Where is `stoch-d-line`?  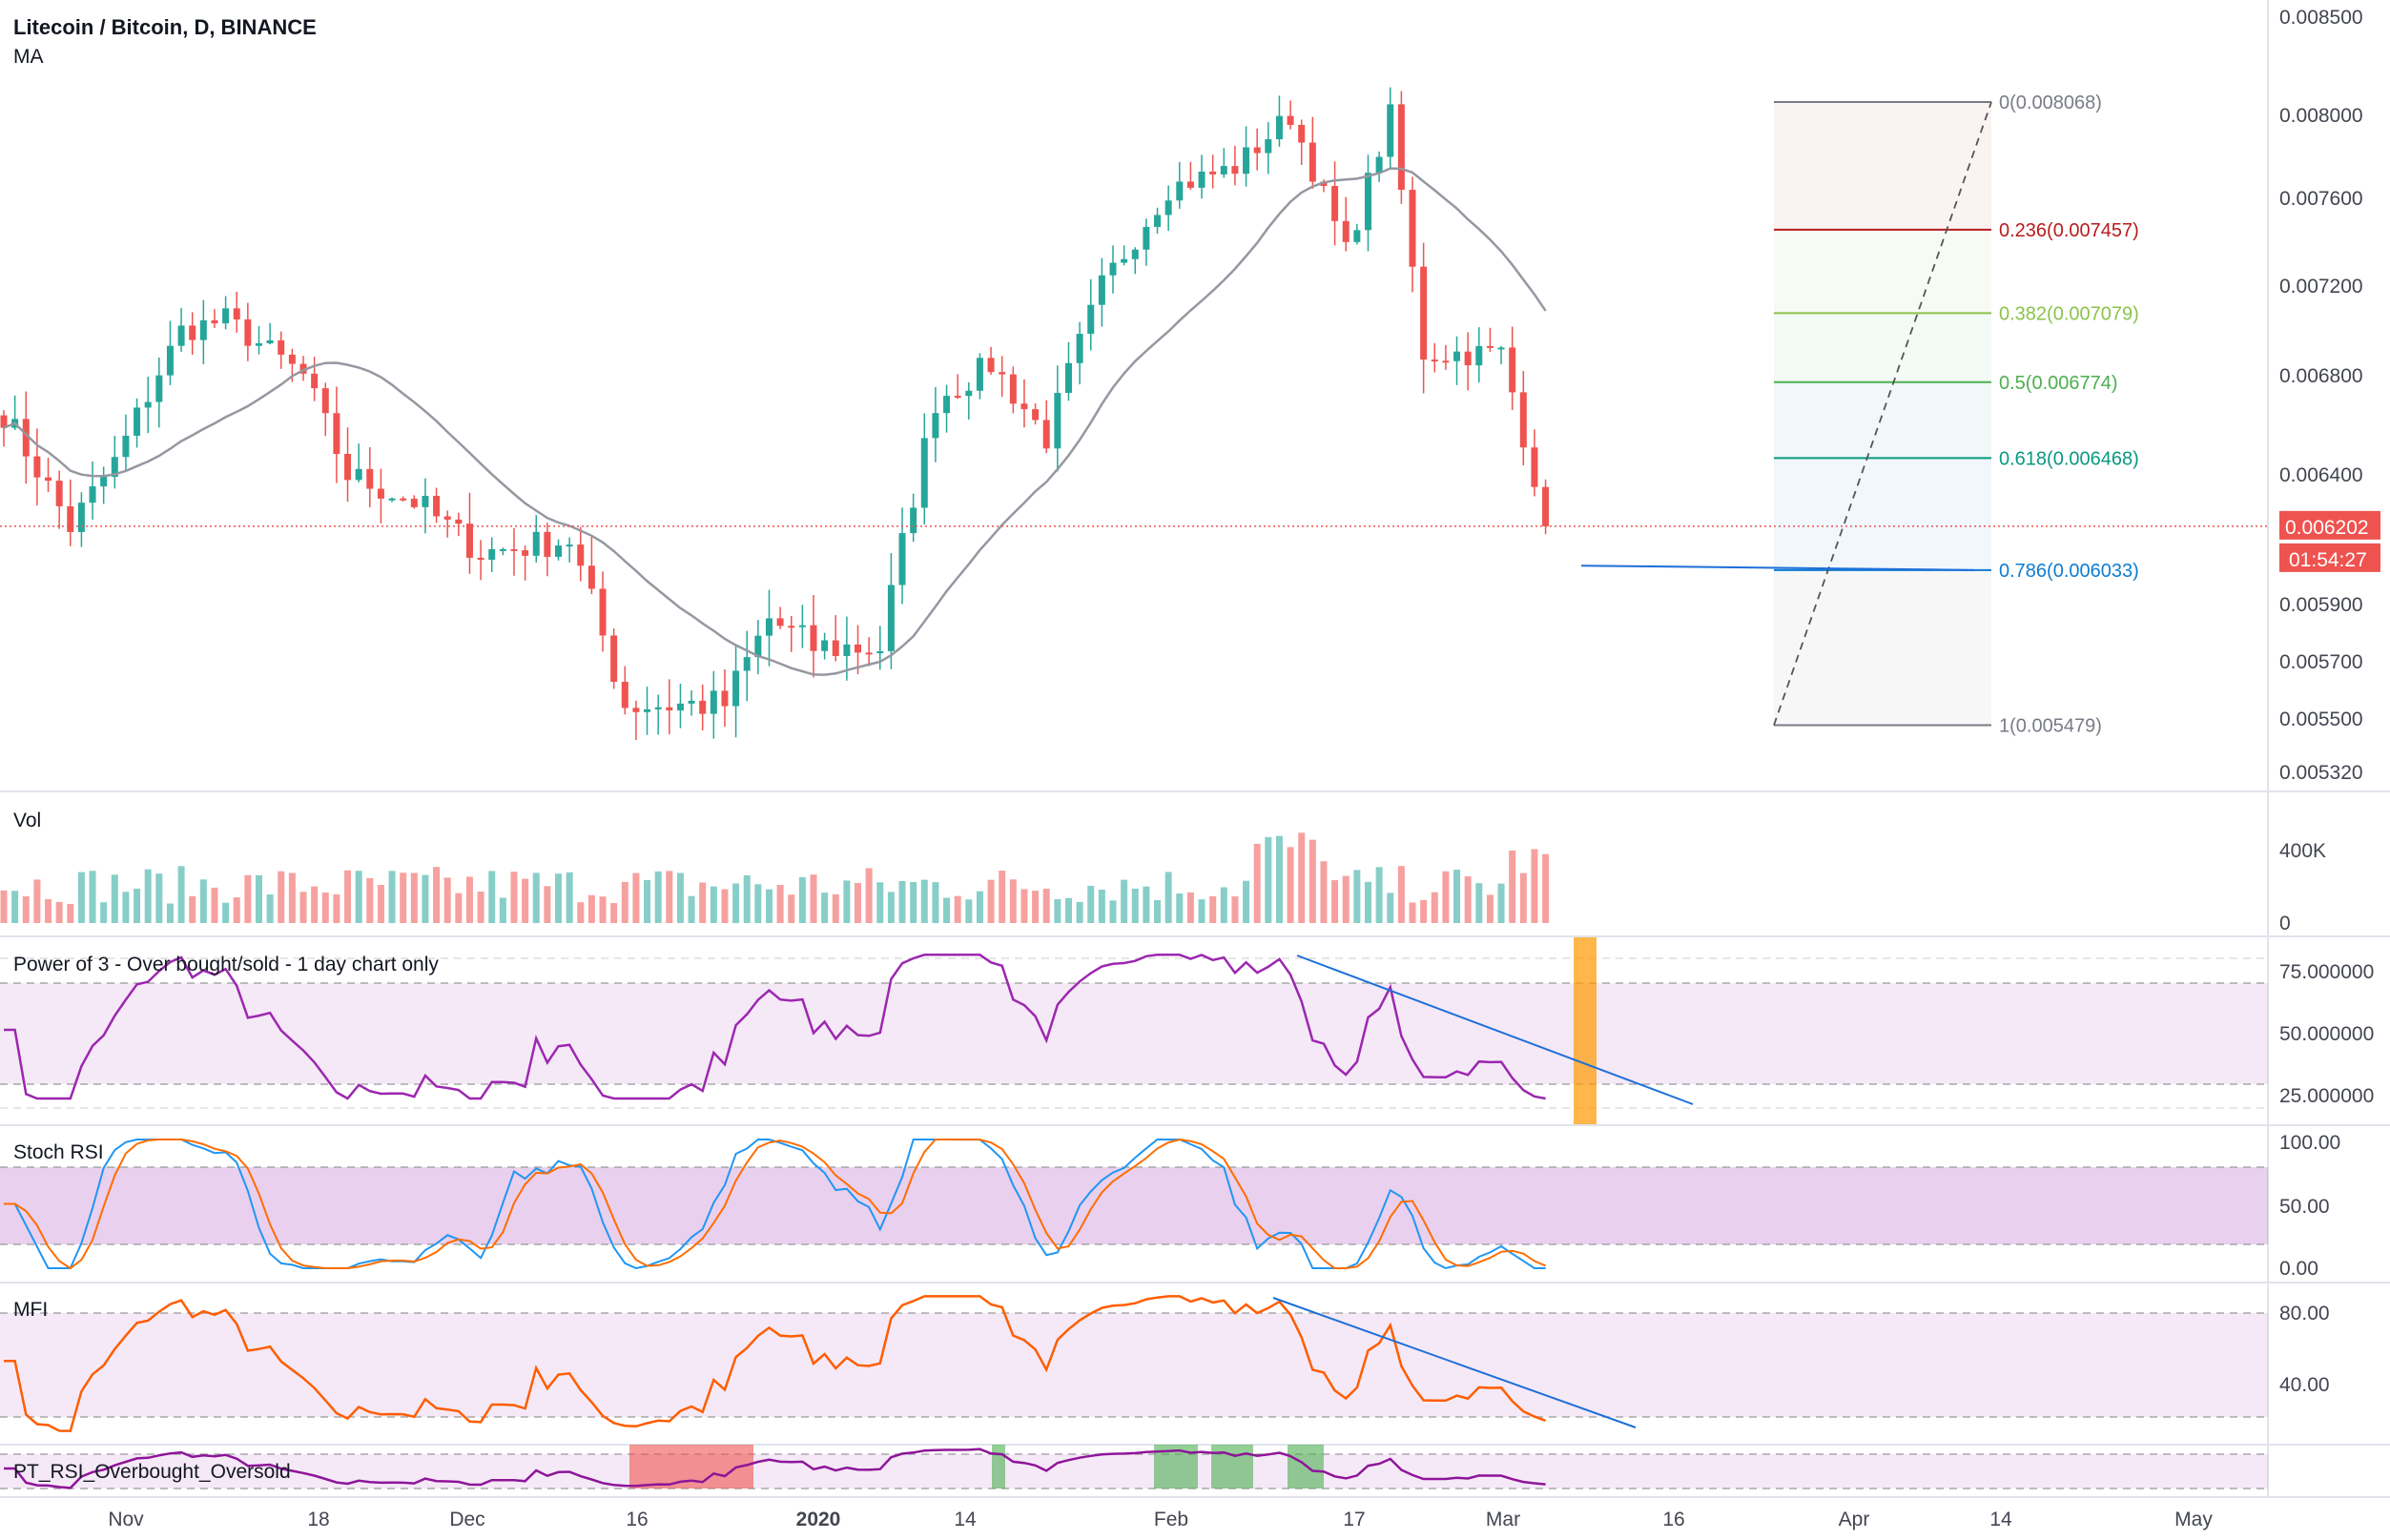
stoch-d-line is located at coordinates (775, 1204).